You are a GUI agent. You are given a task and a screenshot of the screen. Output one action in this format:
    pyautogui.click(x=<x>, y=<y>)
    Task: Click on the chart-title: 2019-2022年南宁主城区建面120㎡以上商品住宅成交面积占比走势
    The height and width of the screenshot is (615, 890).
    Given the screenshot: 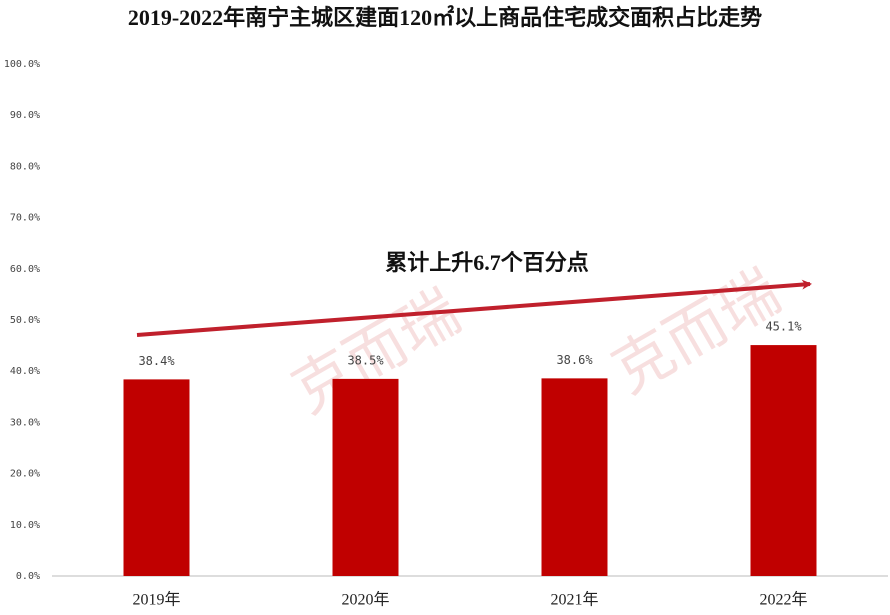 What is the action you would take?
    pyautogui.click(x=445, y=17)
    